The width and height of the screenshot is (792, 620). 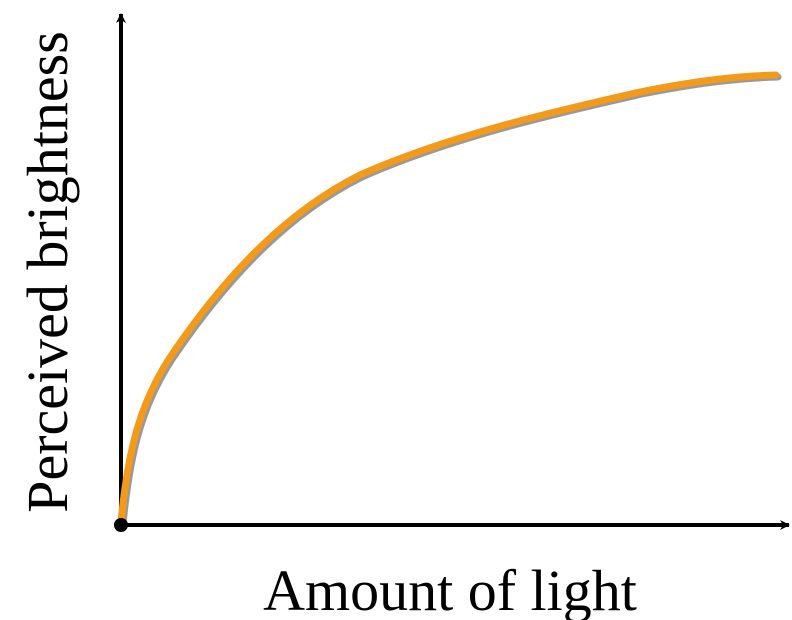 I want to click on origin-dot, so click(x=121, y=525).